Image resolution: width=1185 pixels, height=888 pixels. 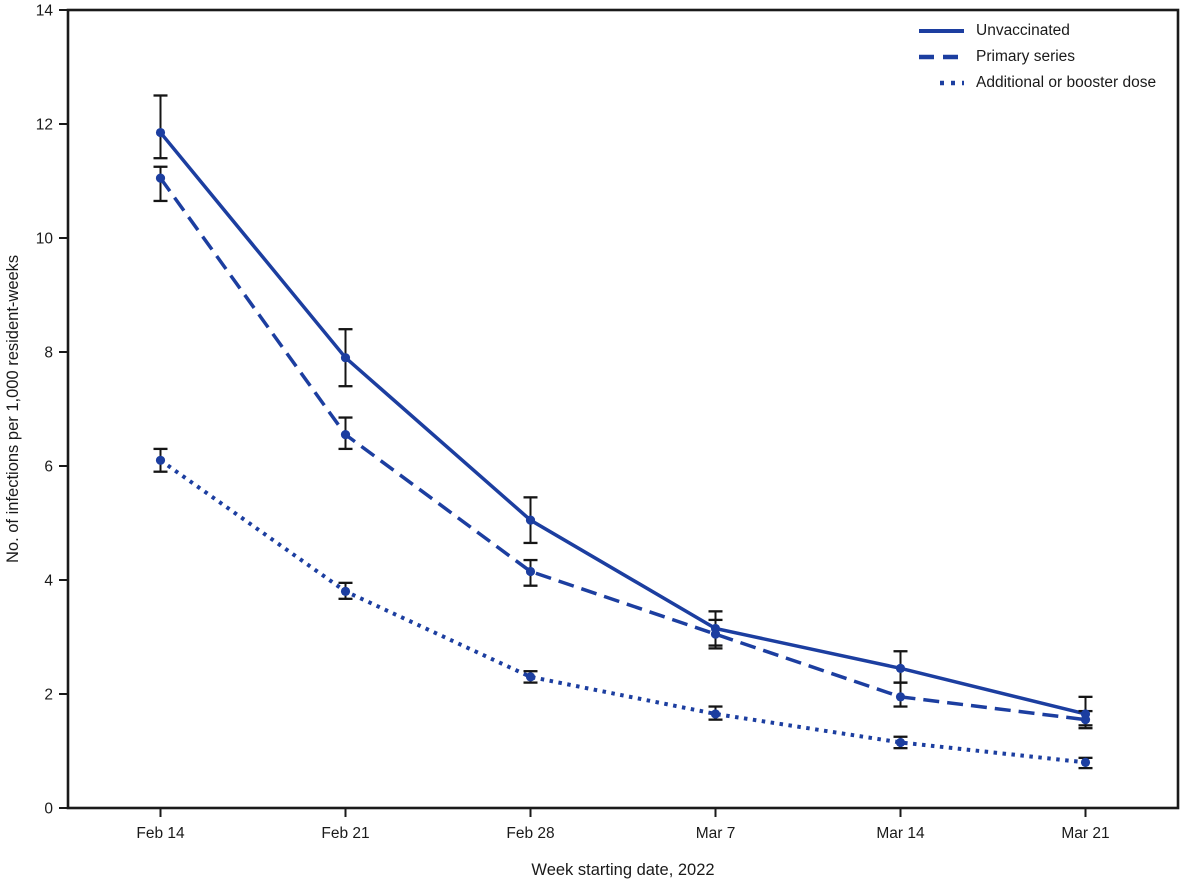 I want to click on legend-item-unvaccinated: Unvaccinated, so click(x=1037, y=31).